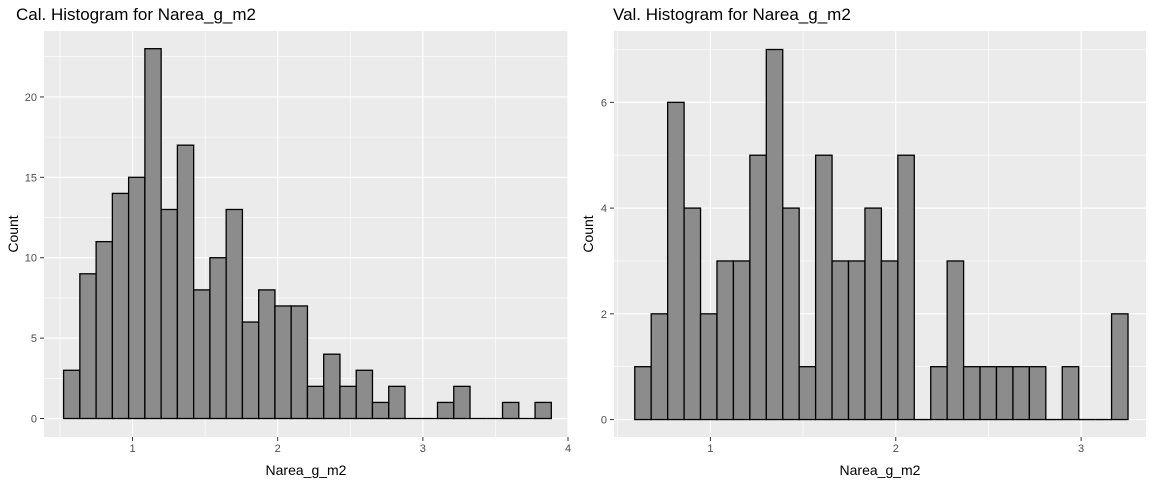 The width and height of the screenshot is (1152, 480). What do you see at coordinates (31, 98) in the screenshot?
I see `y-tick-label: 20` at bounding box center [31, 98].